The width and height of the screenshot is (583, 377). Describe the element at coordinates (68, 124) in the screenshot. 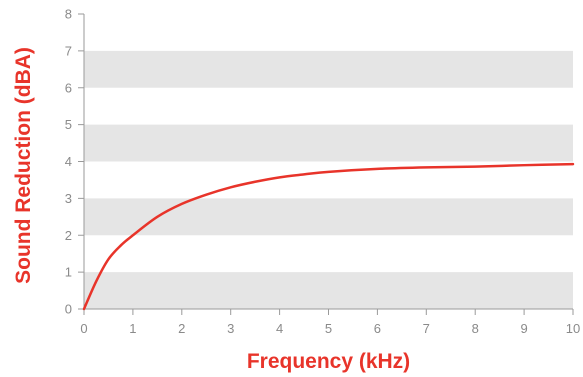

I see `y-tick-label: 5` at that location.